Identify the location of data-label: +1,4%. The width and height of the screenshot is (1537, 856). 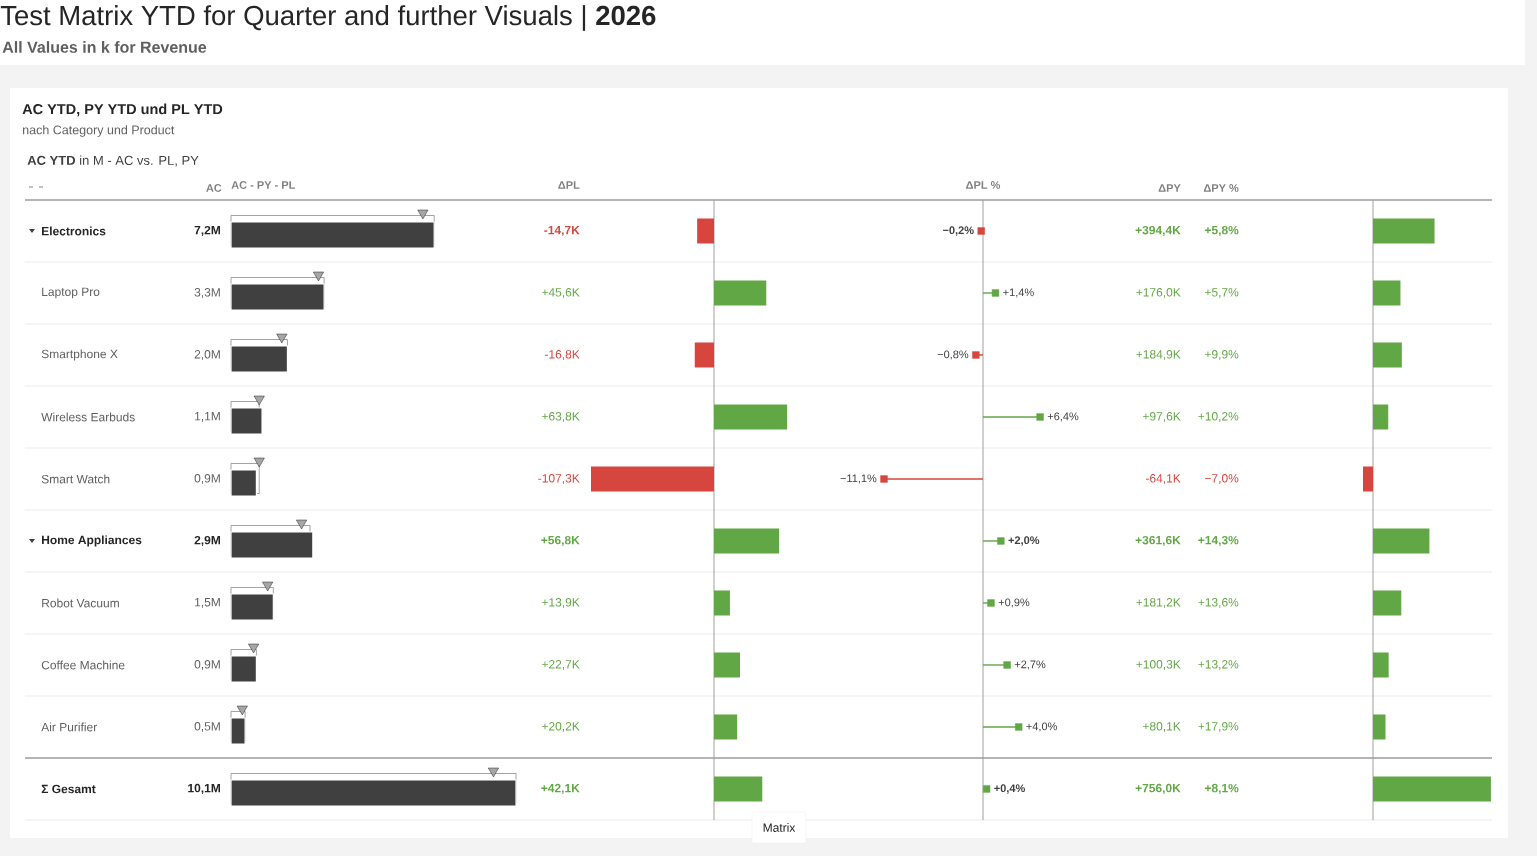
(1018, 293).